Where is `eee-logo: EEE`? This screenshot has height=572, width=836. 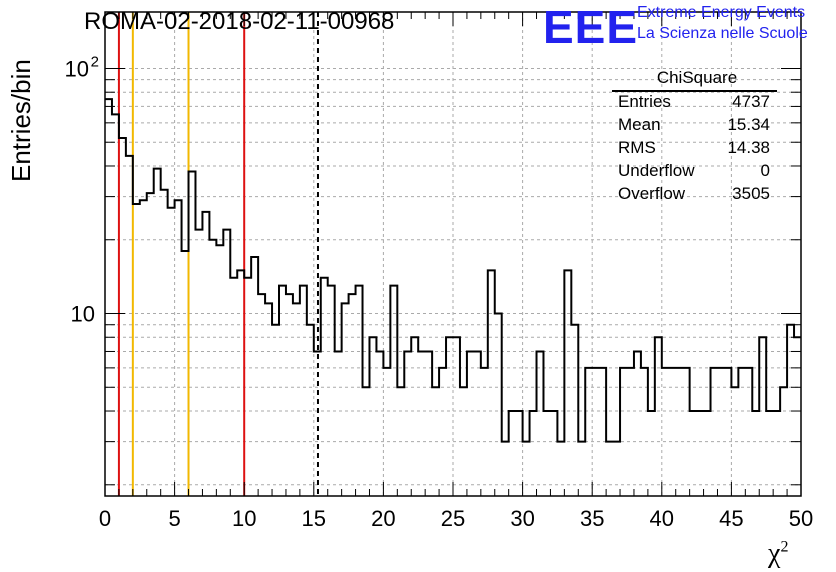 eee-logo: EEE is located at coordinates (591, 27).